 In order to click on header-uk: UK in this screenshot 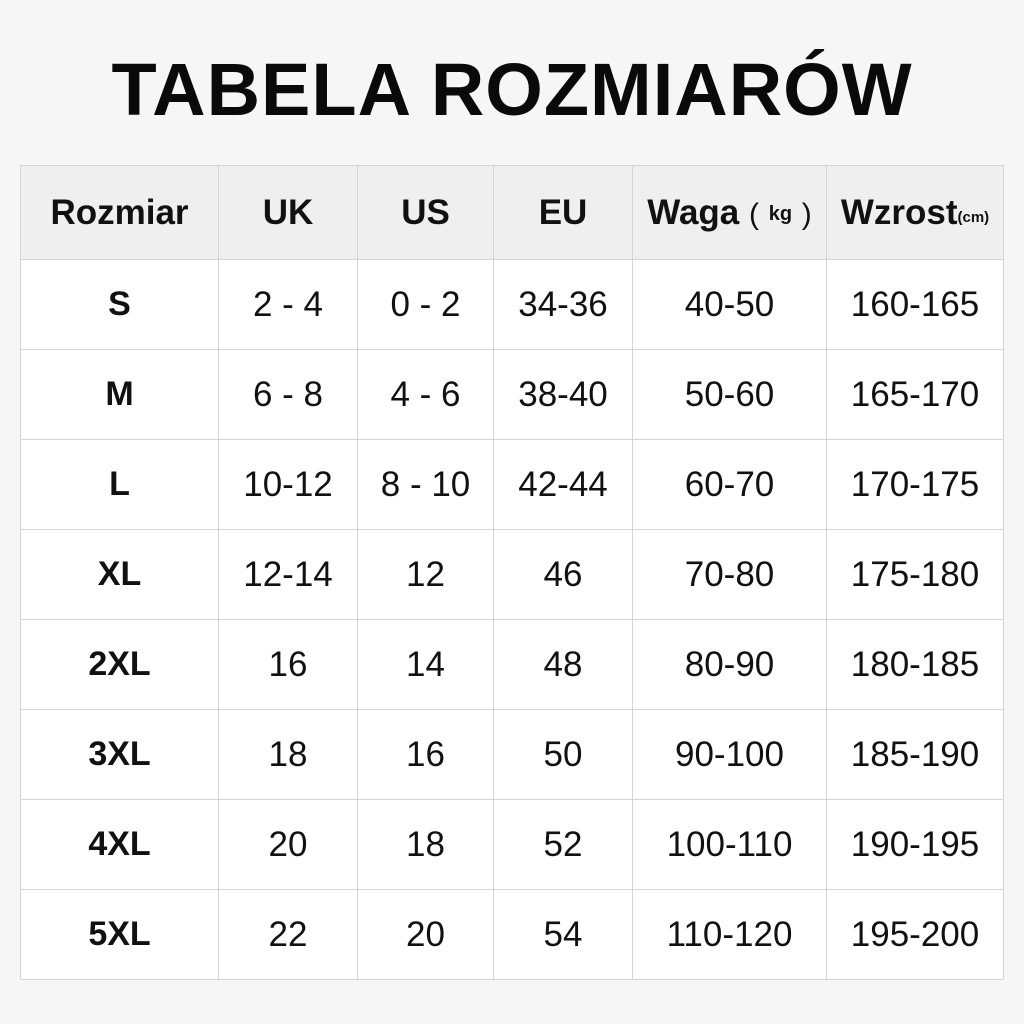, I will do `click(288, 212)`.